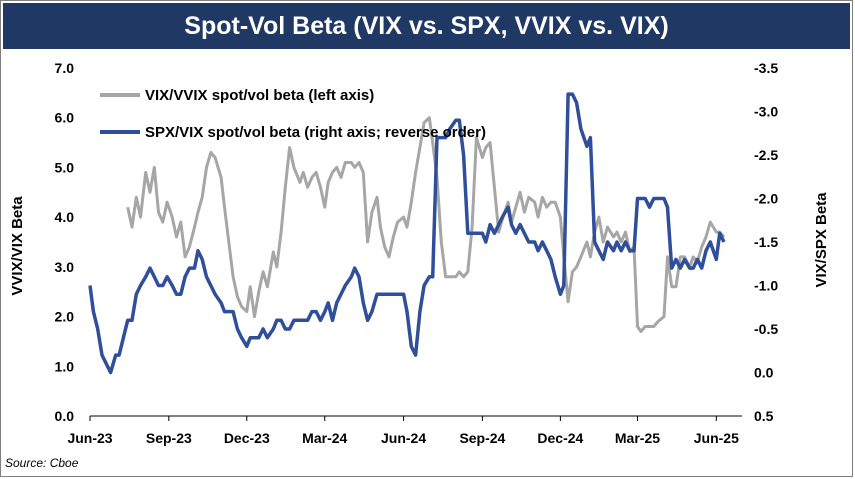  I want to click on left-tick-label: 5.0, so click(65, 167).